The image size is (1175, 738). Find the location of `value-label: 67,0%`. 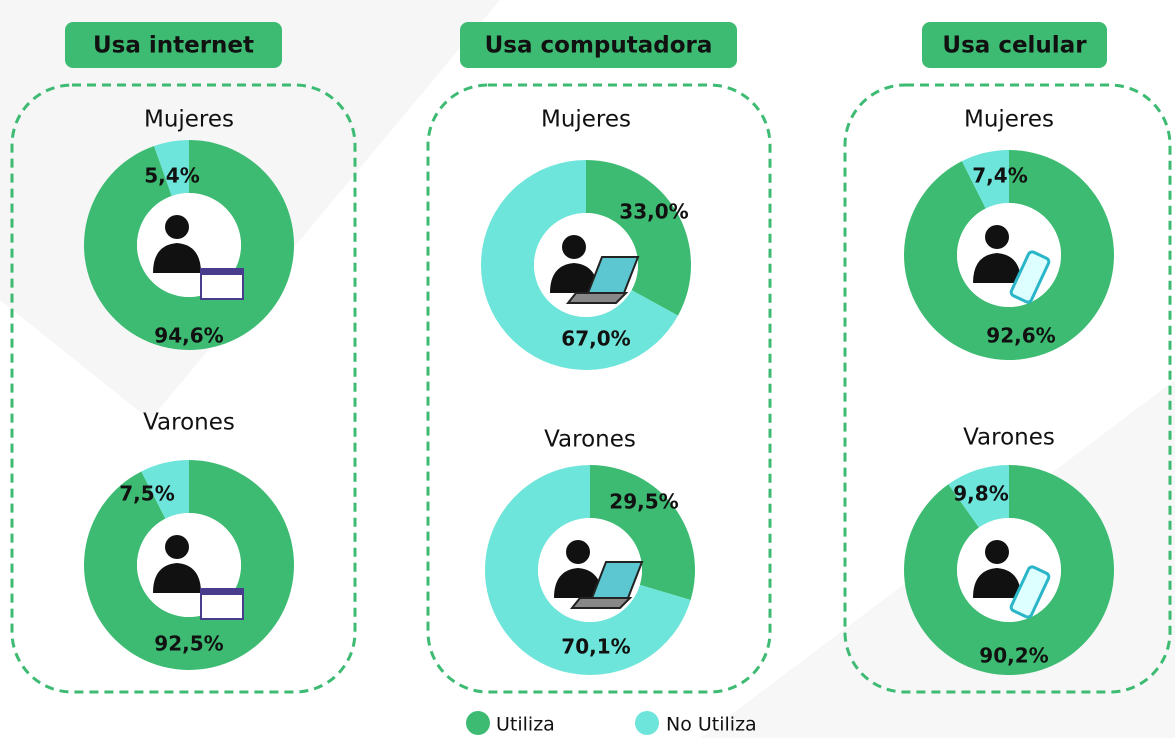

value-label: 67,0% is located at coordinates (595, 339).